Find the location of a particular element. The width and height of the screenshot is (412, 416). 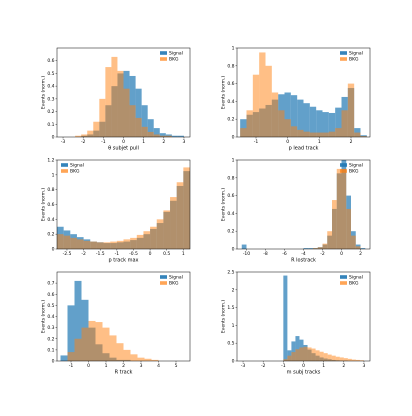

x-axis-label: R lostrack is located at coordinates (303, 261).